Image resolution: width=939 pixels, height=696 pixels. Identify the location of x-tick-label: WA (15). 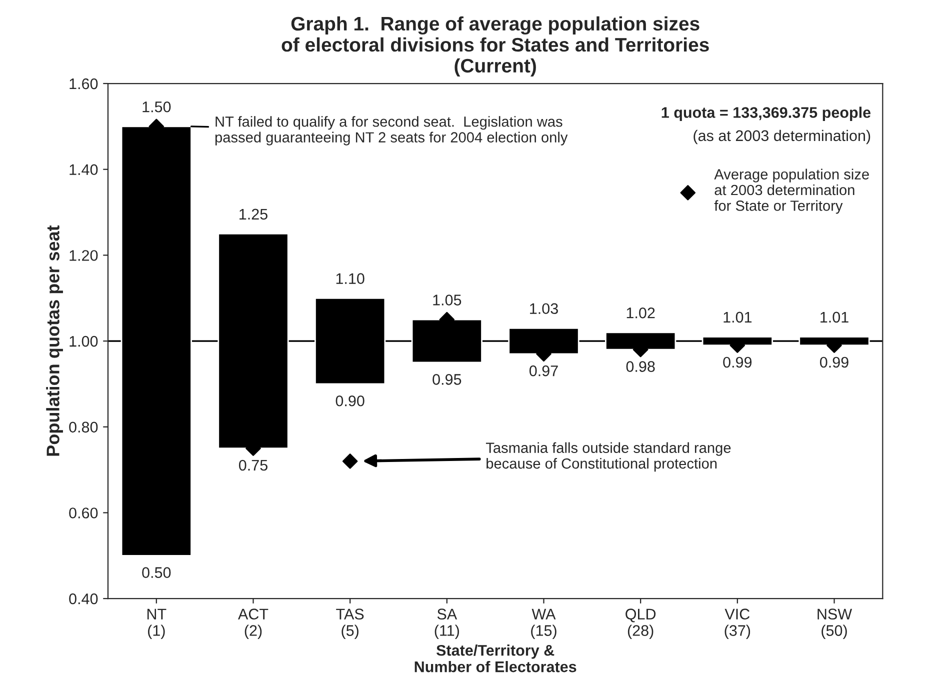
(543, 623).